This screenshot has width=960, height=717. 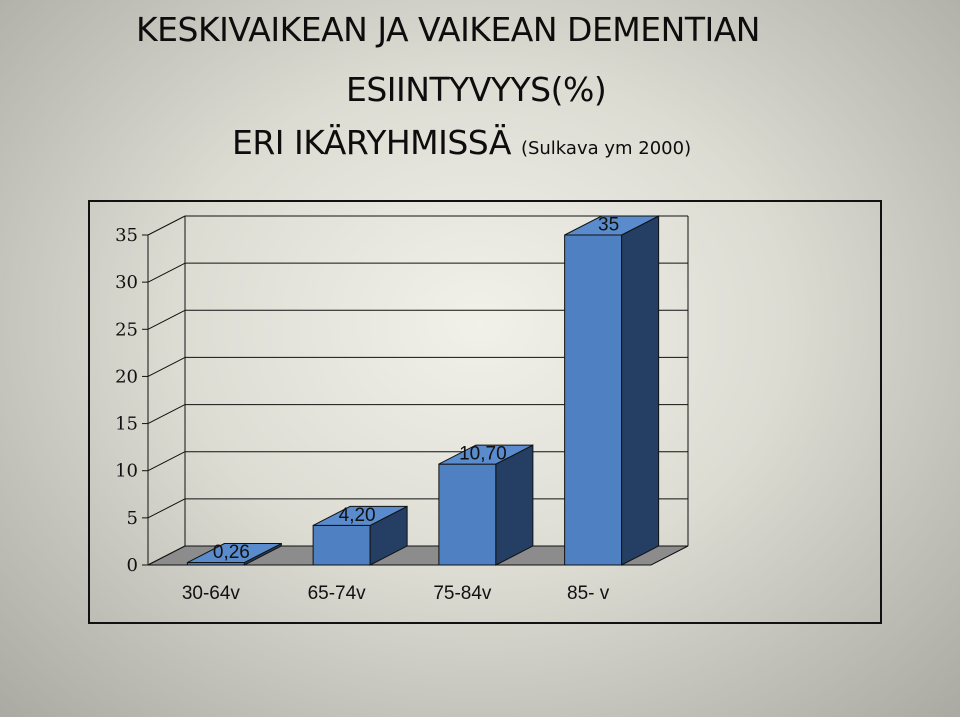 What do you see at coordinates (483, 454) in the screenshot?
I see `data-label: 10,70` at bounding box center [483, 454].